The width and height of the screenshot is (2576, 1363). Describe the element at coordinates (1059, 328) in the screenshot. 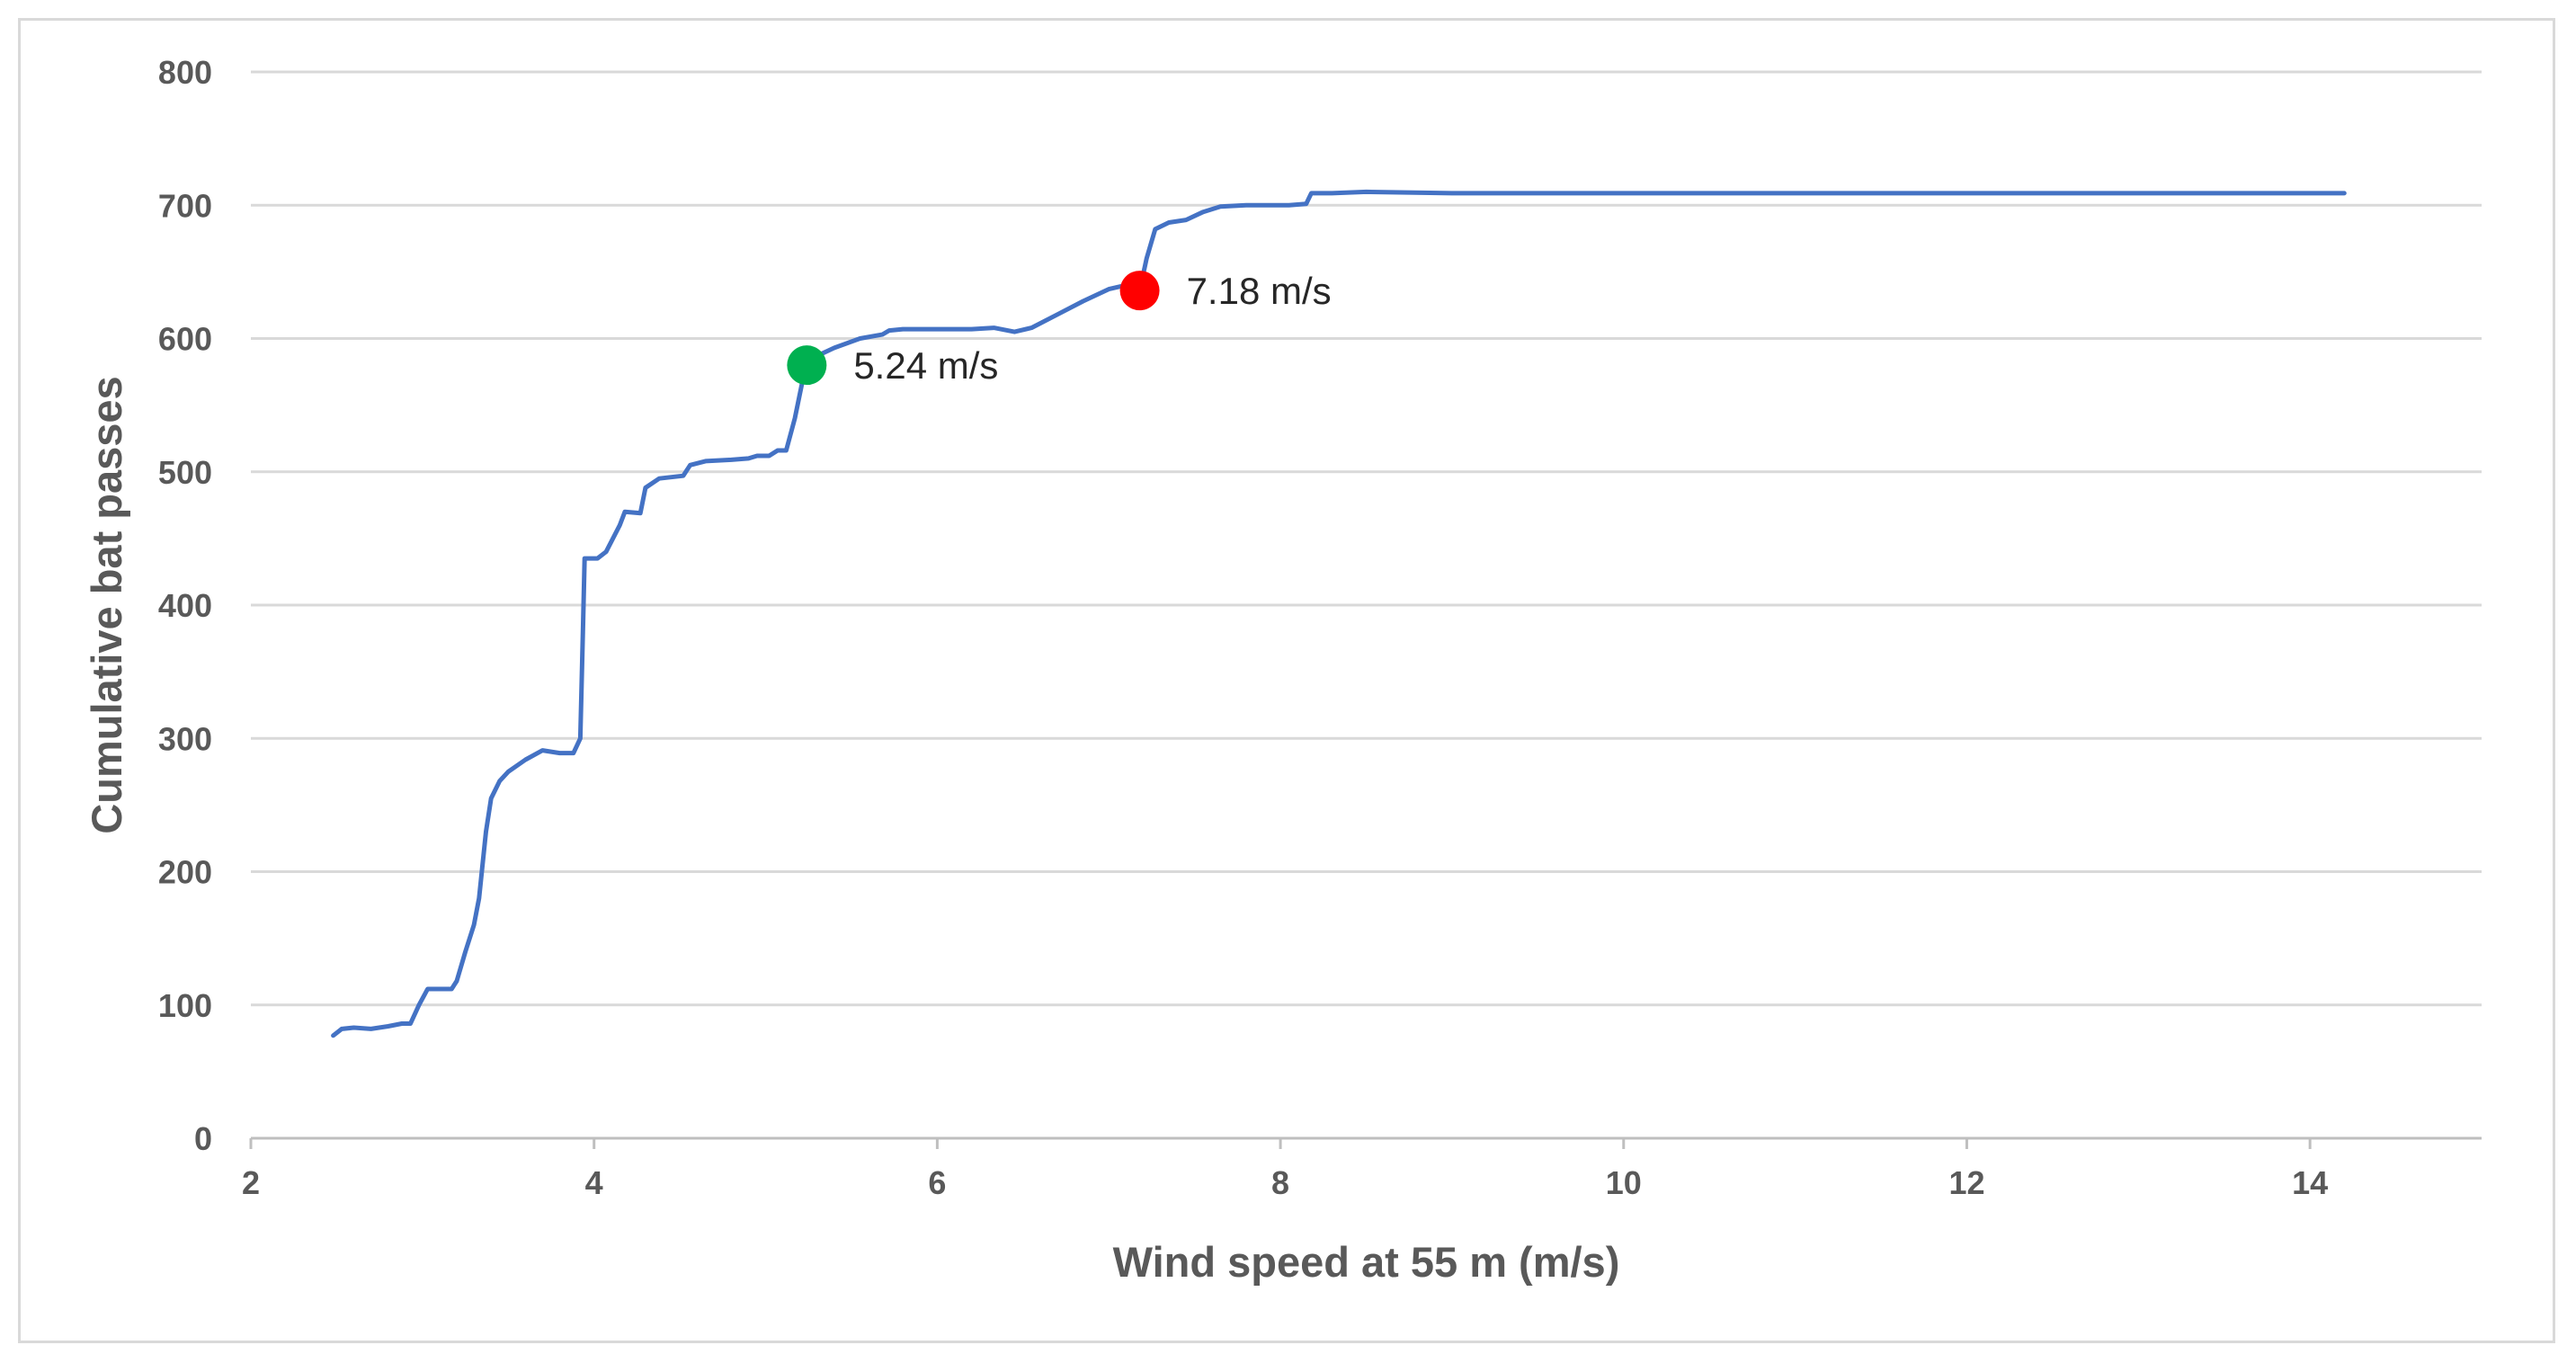

I see `markers-group: 5.24 m/s 7.18 m/s` at that location.